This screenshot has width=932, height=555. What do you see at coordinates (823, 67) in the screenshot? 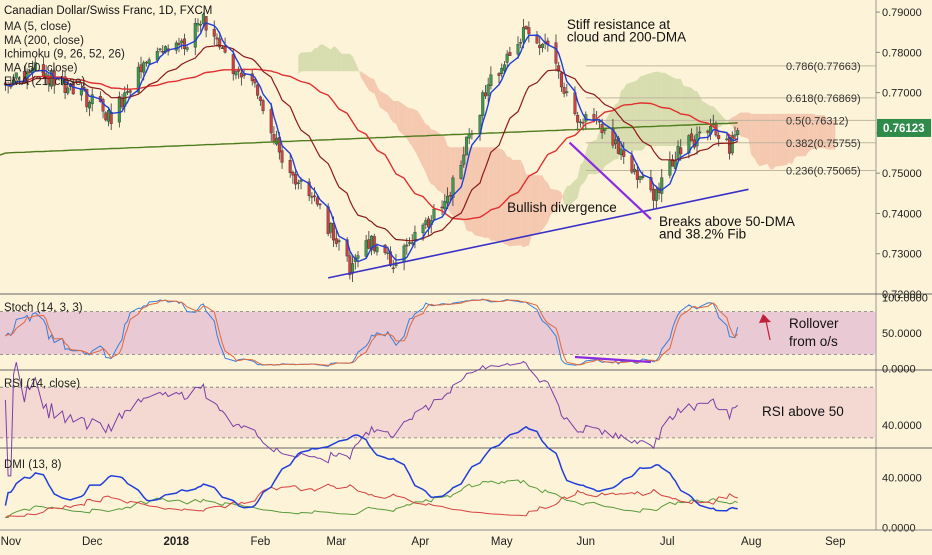
I see `fib-label-0: 0.786(0.77663)` at bounding box center [823, 67].